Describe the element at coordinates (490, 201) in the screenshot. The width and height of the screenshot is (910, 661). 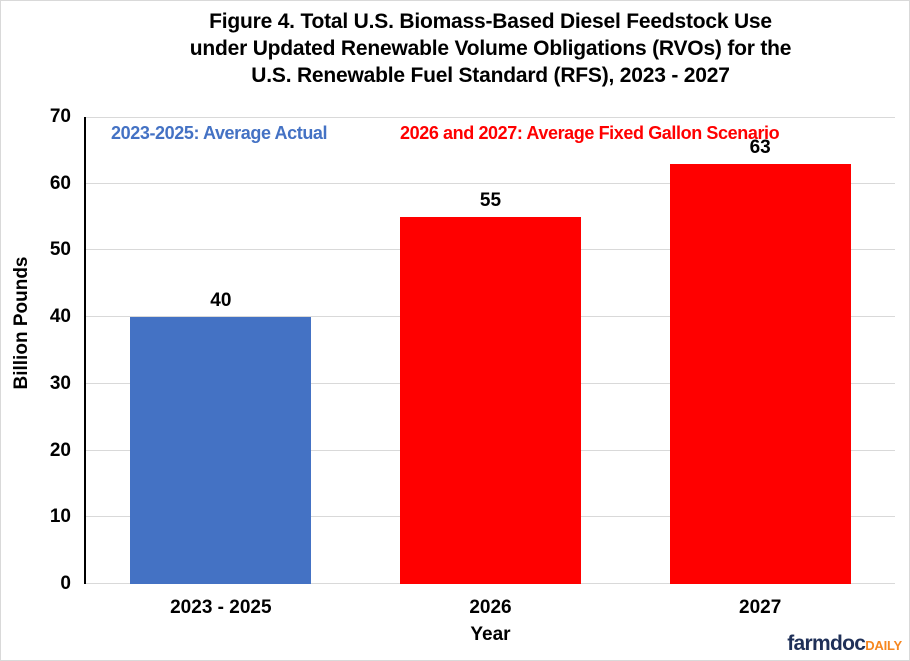
I see `bar-value-label-2026: 55` at that location.